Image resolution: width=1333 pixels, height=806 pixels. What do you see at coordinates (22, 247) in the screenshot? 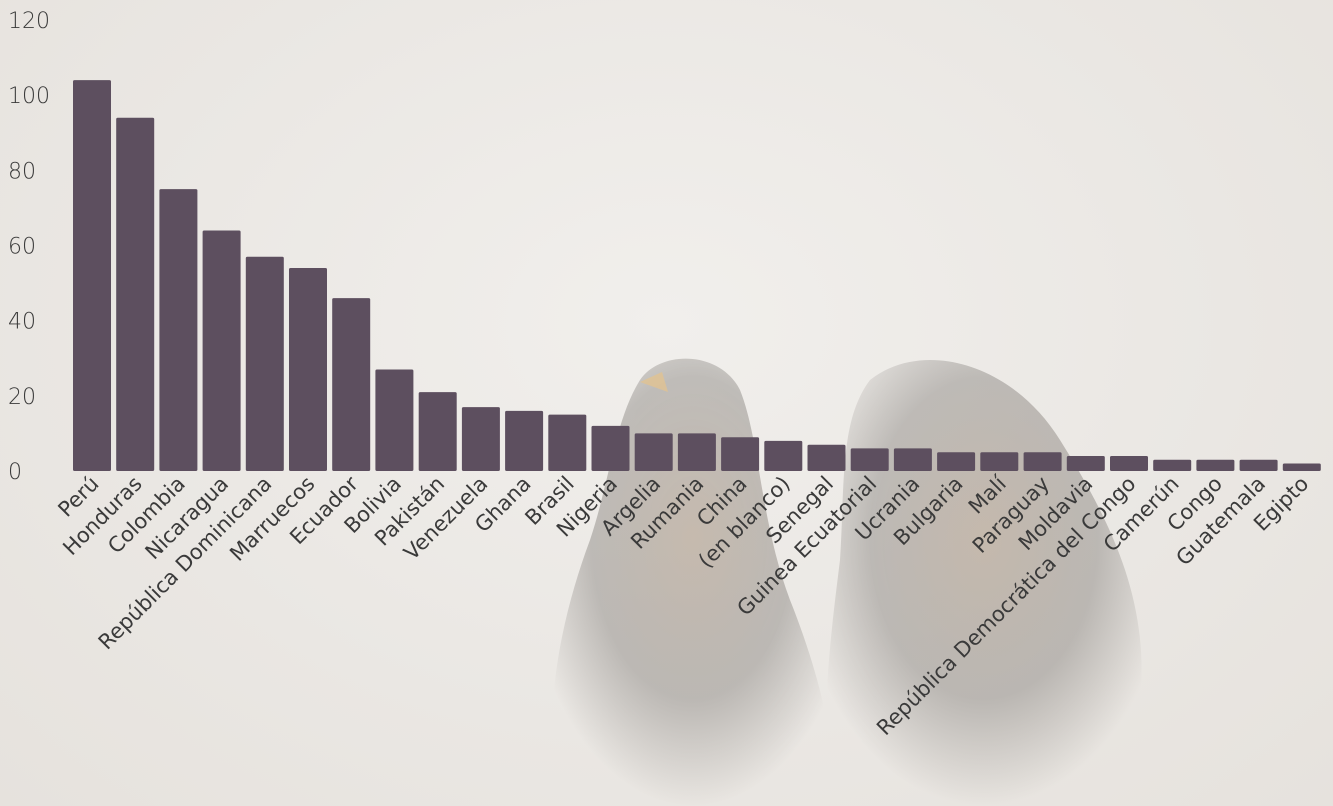
I see `y-tick-label: 60` at bounding box center [22, 247].